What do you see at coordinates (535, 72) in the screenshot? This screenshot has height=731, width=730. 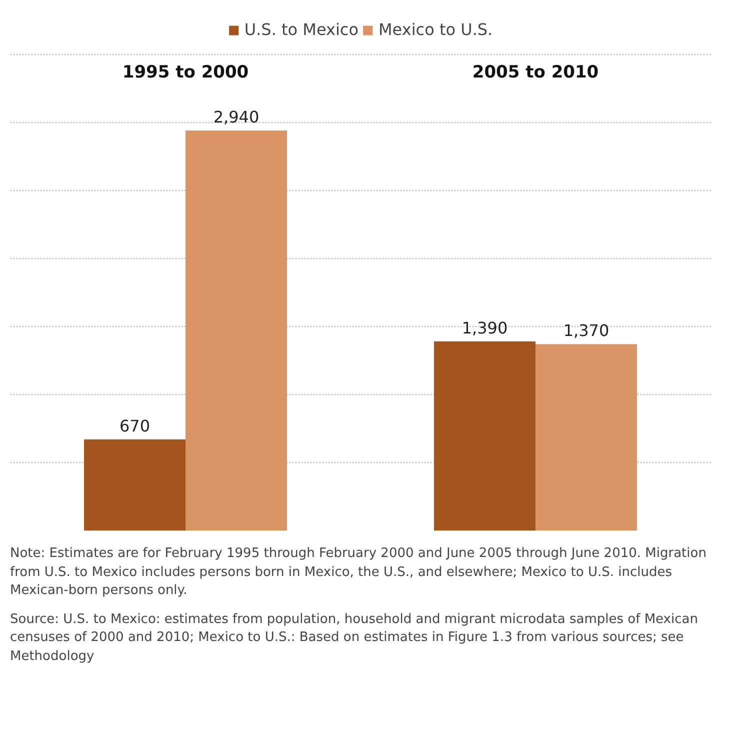 I see `x-tick-label: 2005 to 2010` at bounding box center [535, 72].